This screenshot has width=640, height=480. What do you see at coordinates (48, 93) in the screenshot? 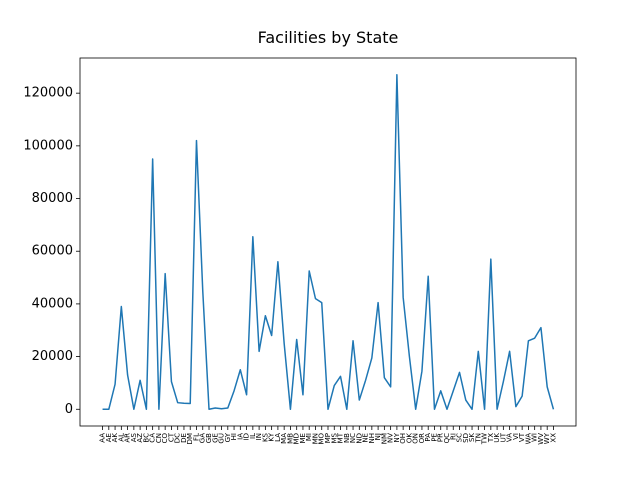
I see `y-tick-label: 120000` at bounding box center [48, 93].